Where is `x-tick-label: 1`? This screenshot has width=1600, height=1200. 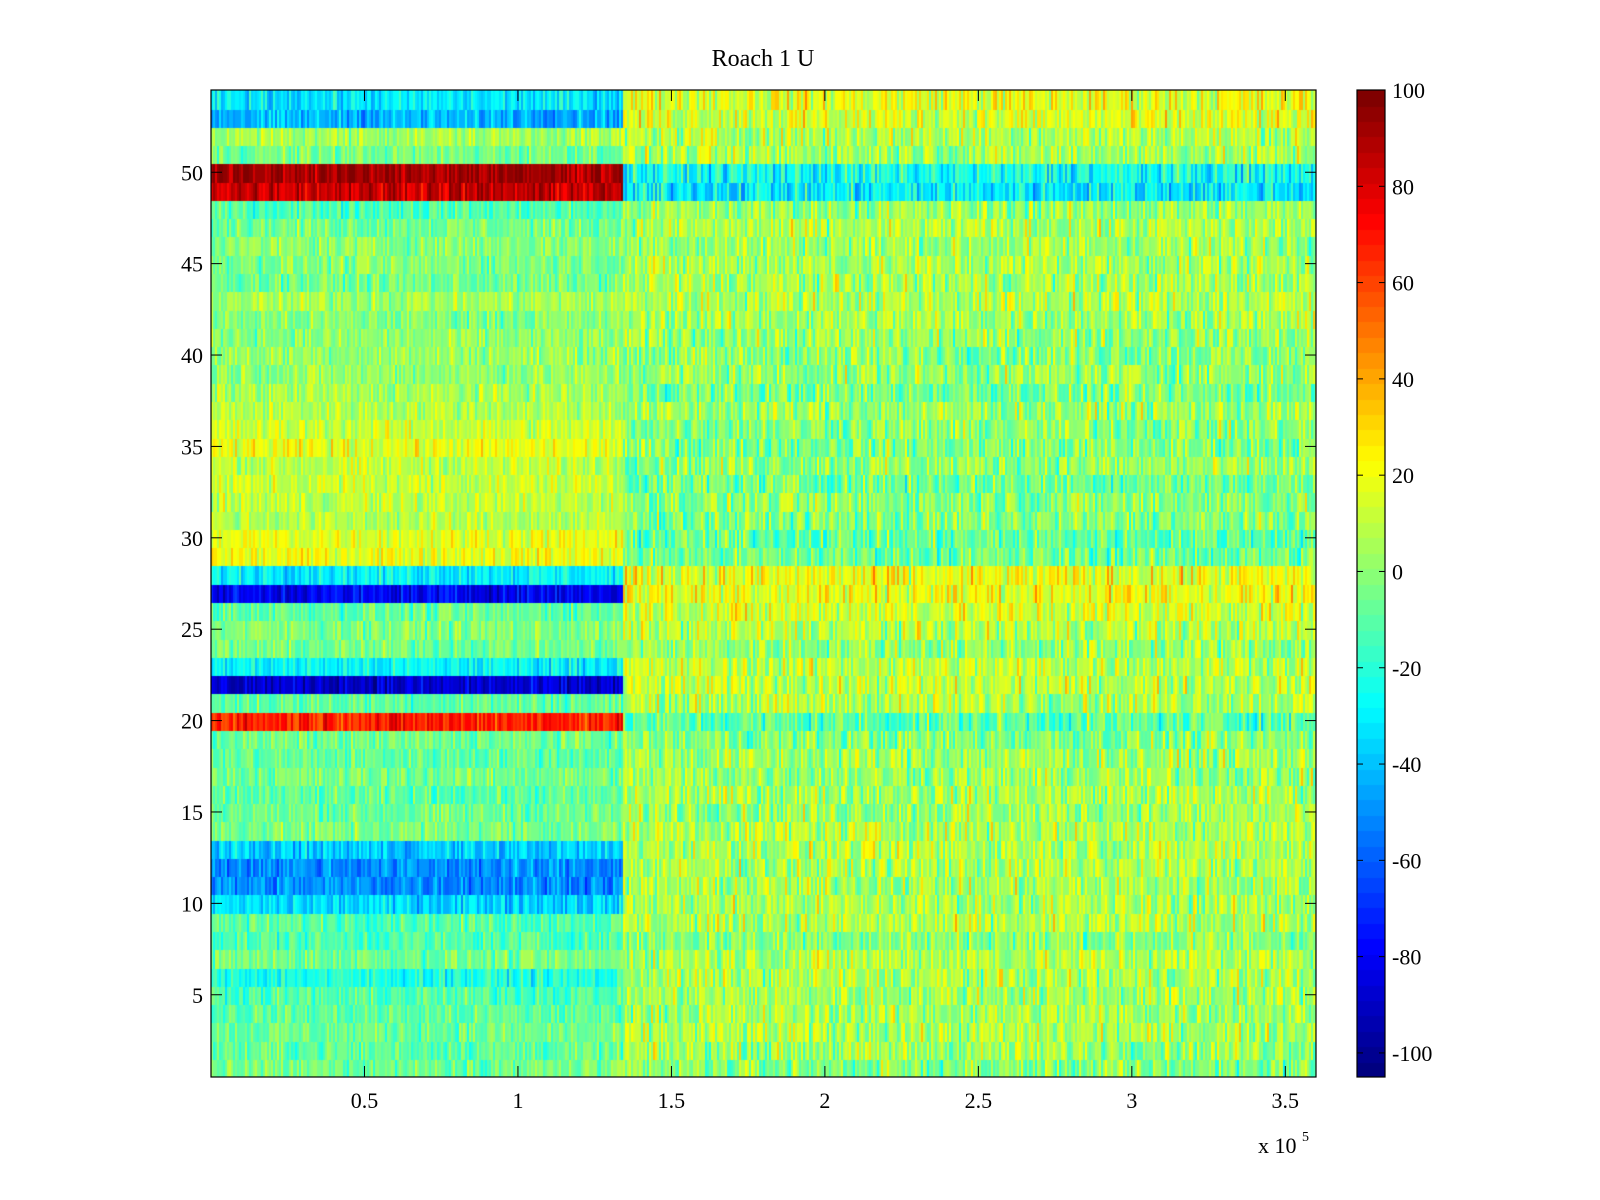
x-tick-label: 1 is located at coordinates (517, 1100).